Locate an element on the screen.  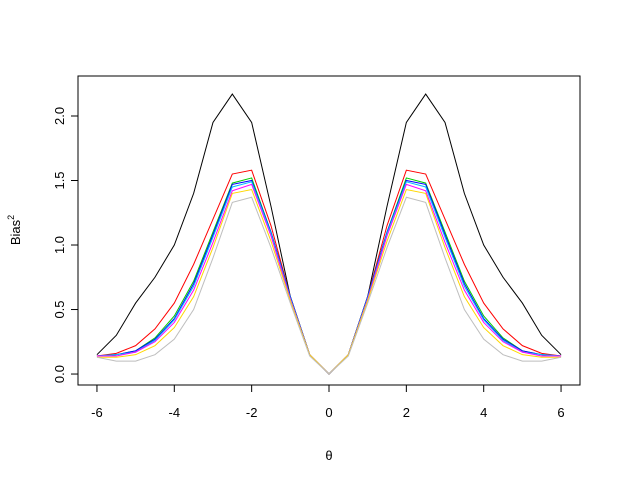
x-tick-label: -2 is located at coordinates (252, 412).